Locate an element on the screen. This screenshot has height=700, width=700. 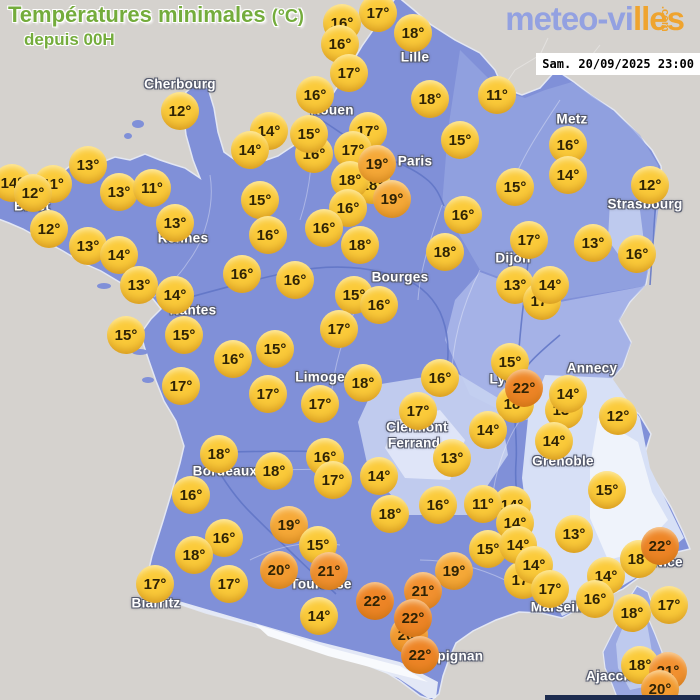
bottom-edge-strip is located at coordinates (622, 697).